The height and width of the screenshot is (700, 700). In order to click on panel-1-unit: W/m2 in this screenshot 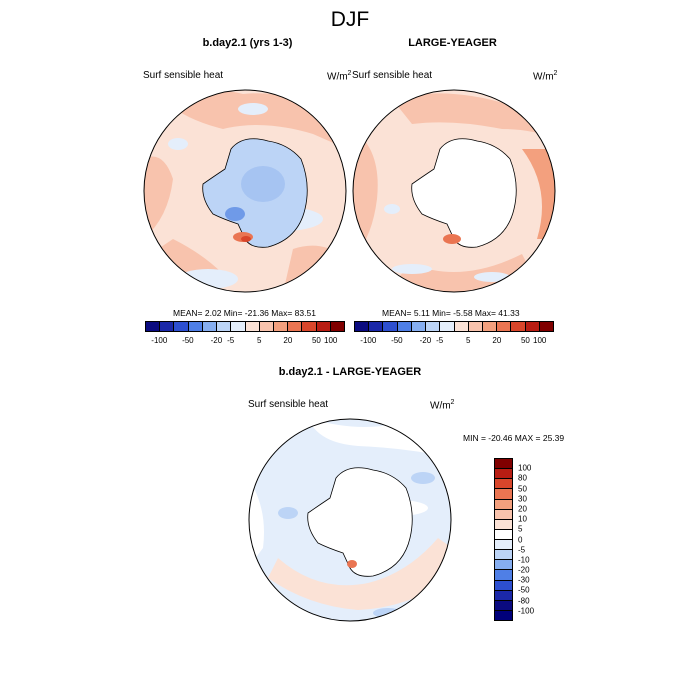, I will do `click(339, 76)`.